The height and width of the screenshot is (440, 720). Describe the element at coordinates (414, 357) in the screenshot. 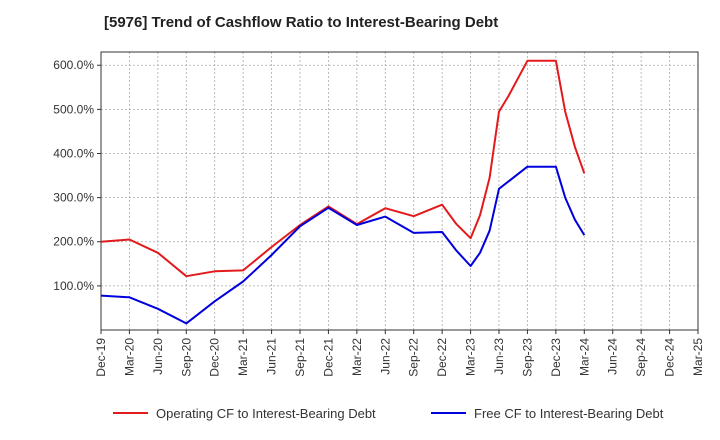

I see `x-tick-label: Sep-22` at that location.